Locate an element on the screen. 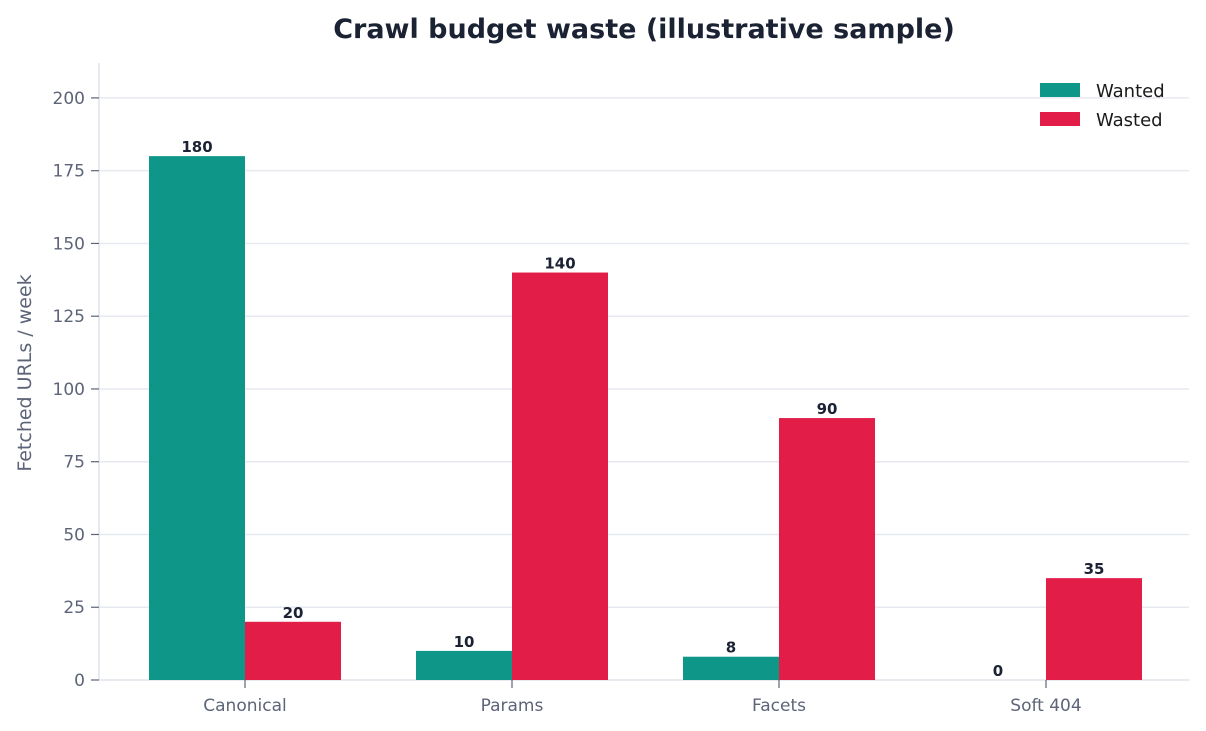  y-axis-ticks: 0 25 50 75 100 125 150 175 200 is located at coordinates (76, 390).